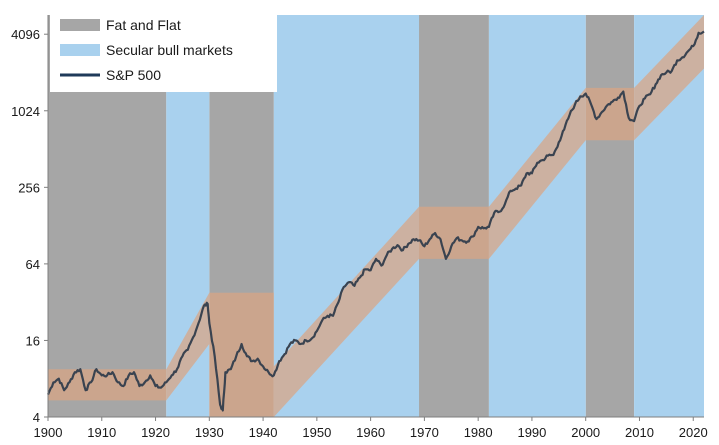 The height and width of the screenshot is (445, 719). Describe the element at coordinates (33, 340) in the screenshot. I see `y-tick-label: 16` at that location.